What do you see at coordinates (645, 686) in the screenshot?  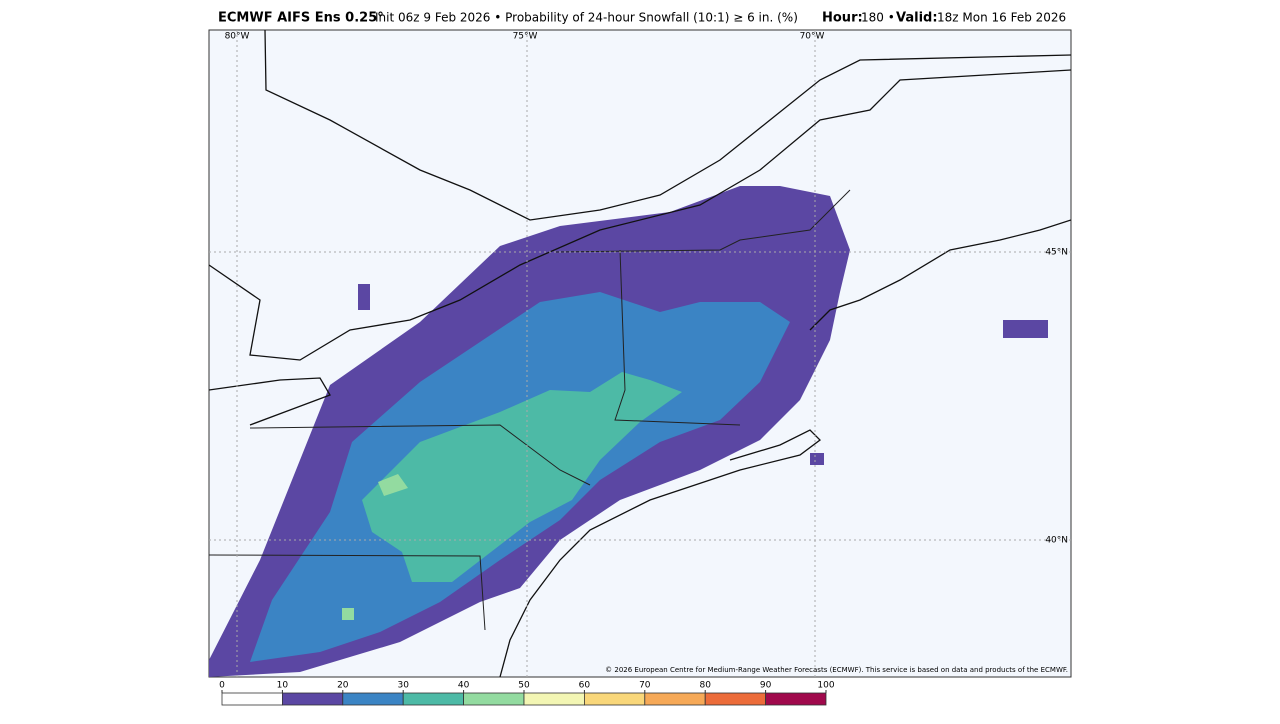 I see `colorbar-tick-label: 70` at bounding box center [645, 686].